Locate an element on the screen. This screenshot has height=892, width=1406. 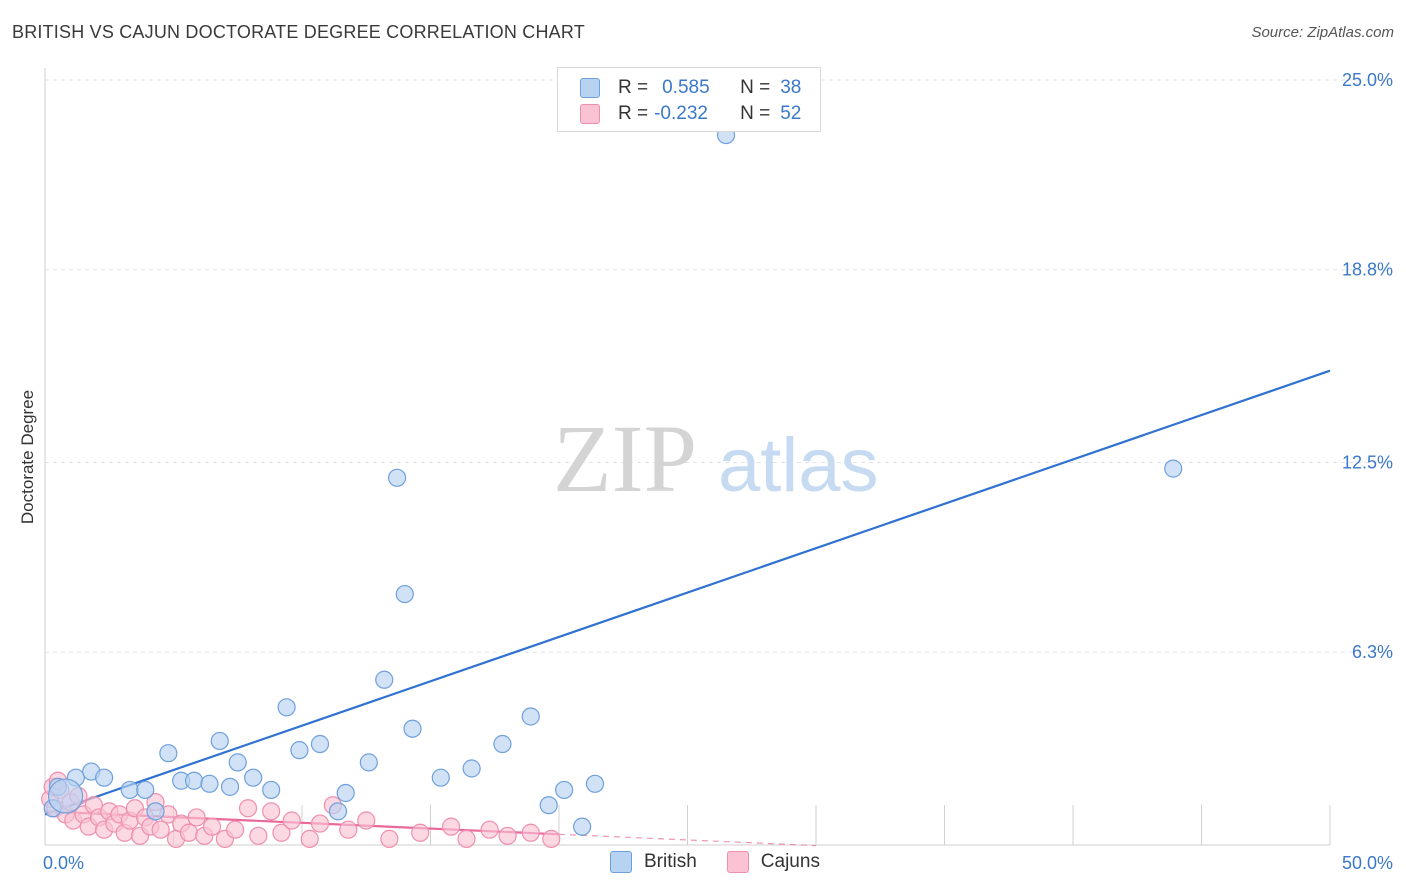
correlation-legend: R = 0.585 N = 38 R = -0.232 N = 52 is located at coordinates (689, 99).